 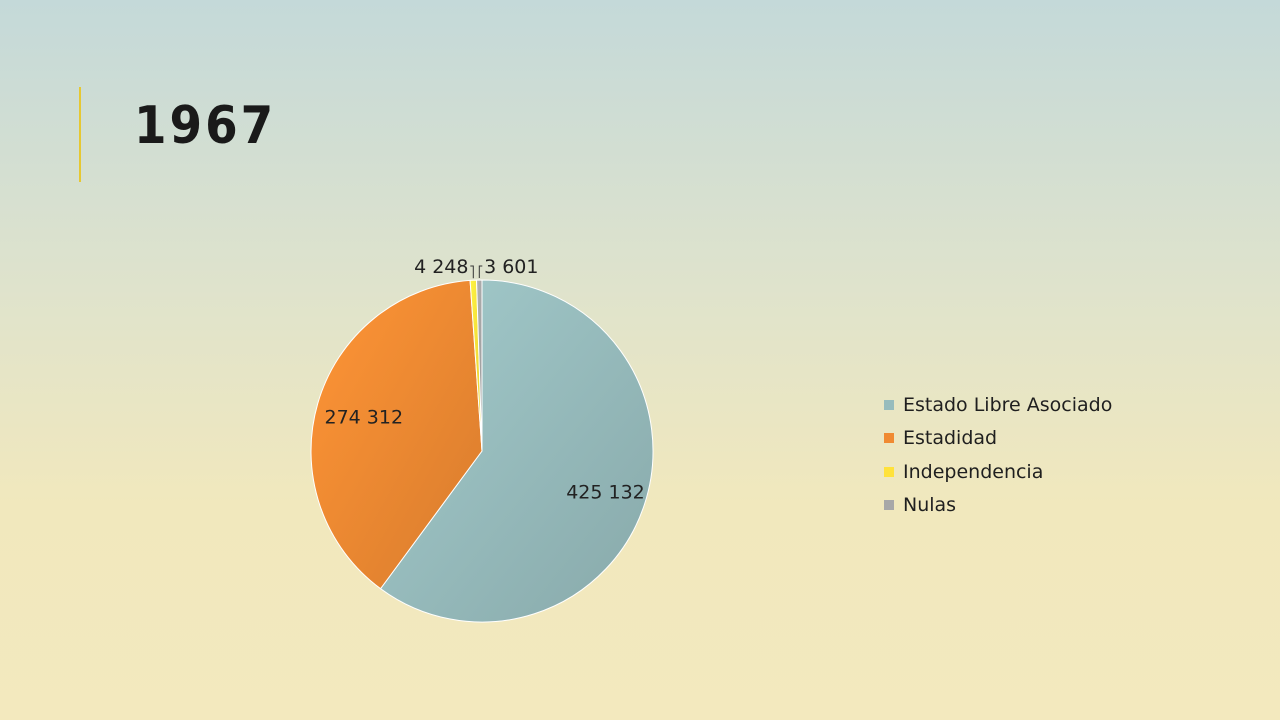 I want to click on leader-line-nulas, so click(x=480, y=271).